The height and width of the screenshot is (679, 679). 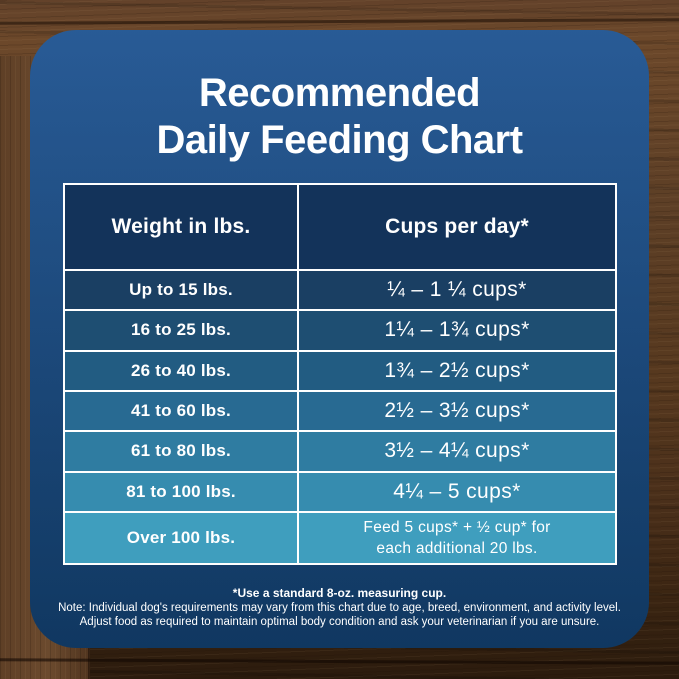 I want to click on table-row-weight: 16 to 25 lbs., so click(x=181, y=330).